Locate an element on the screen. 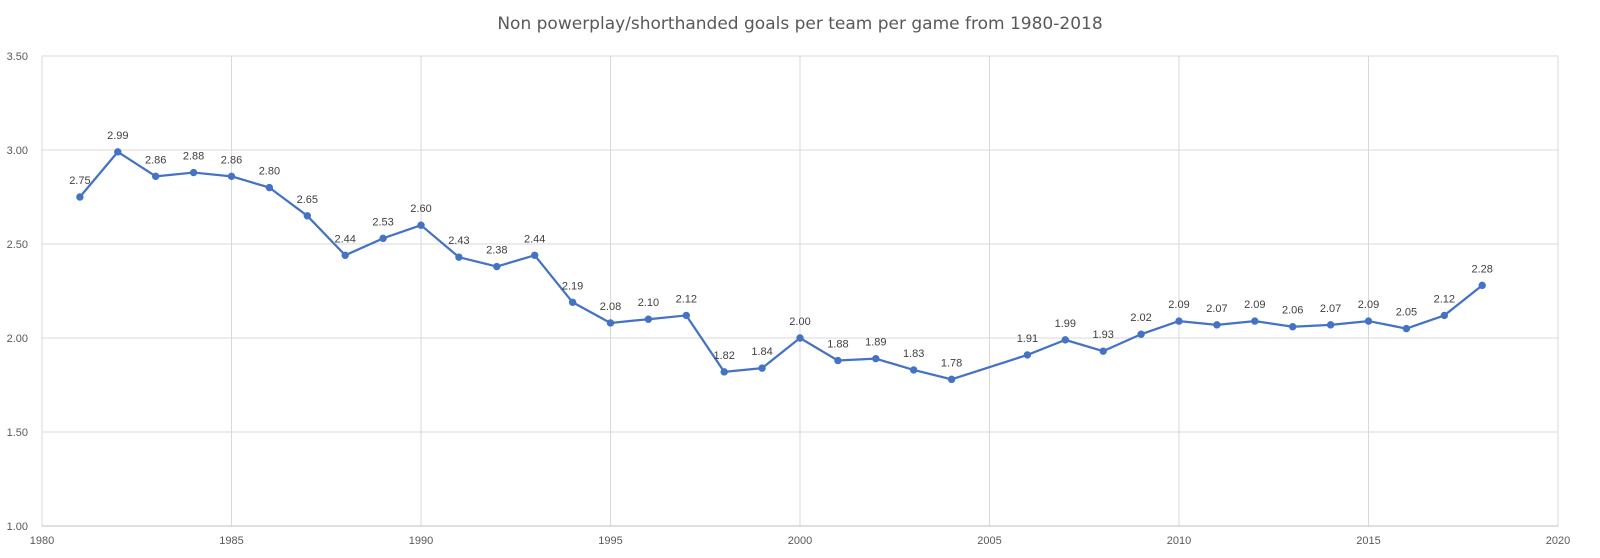 The width and height of the screenshot is (1600, 558). x-tick-label: 2015 is located at coordinates (1368, 541).